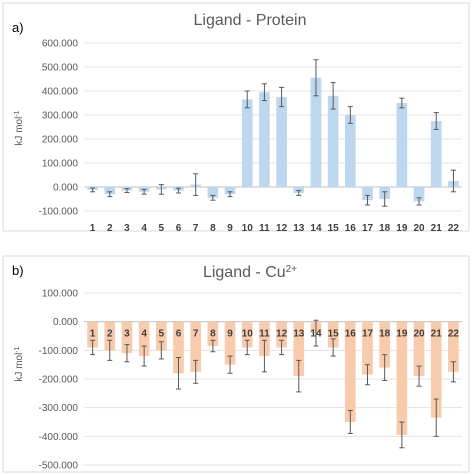 The width and height of the screenshot is (474, 475). I want to click on y-tick-label: -100.000, so click(59, 351).